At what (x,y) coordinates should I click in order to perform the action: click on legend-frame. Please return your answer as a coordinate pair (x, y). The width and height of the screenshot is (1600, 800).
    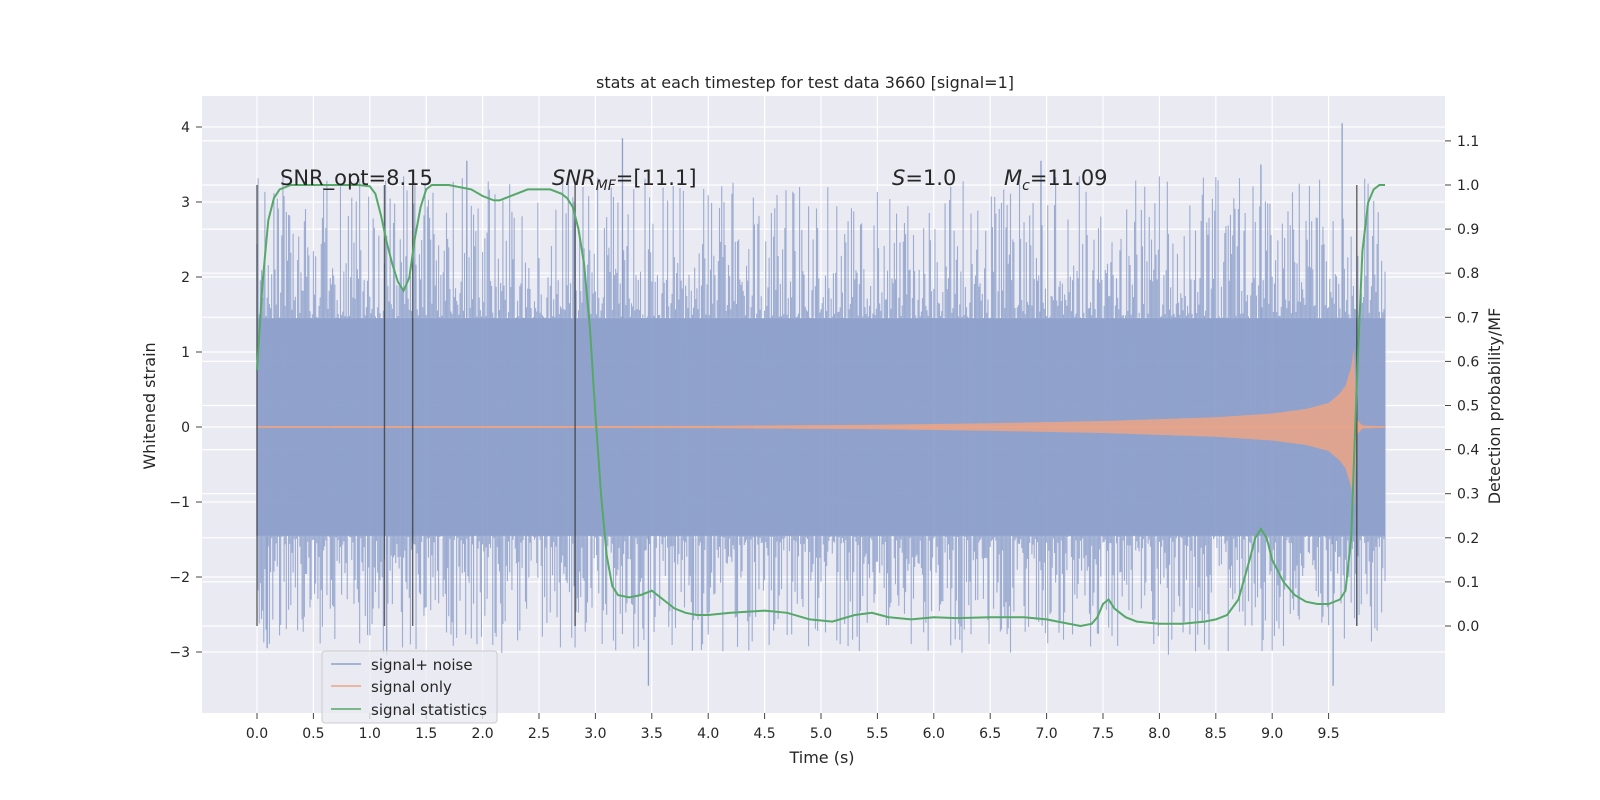
    Looking at the image, I should click on (409, 687).